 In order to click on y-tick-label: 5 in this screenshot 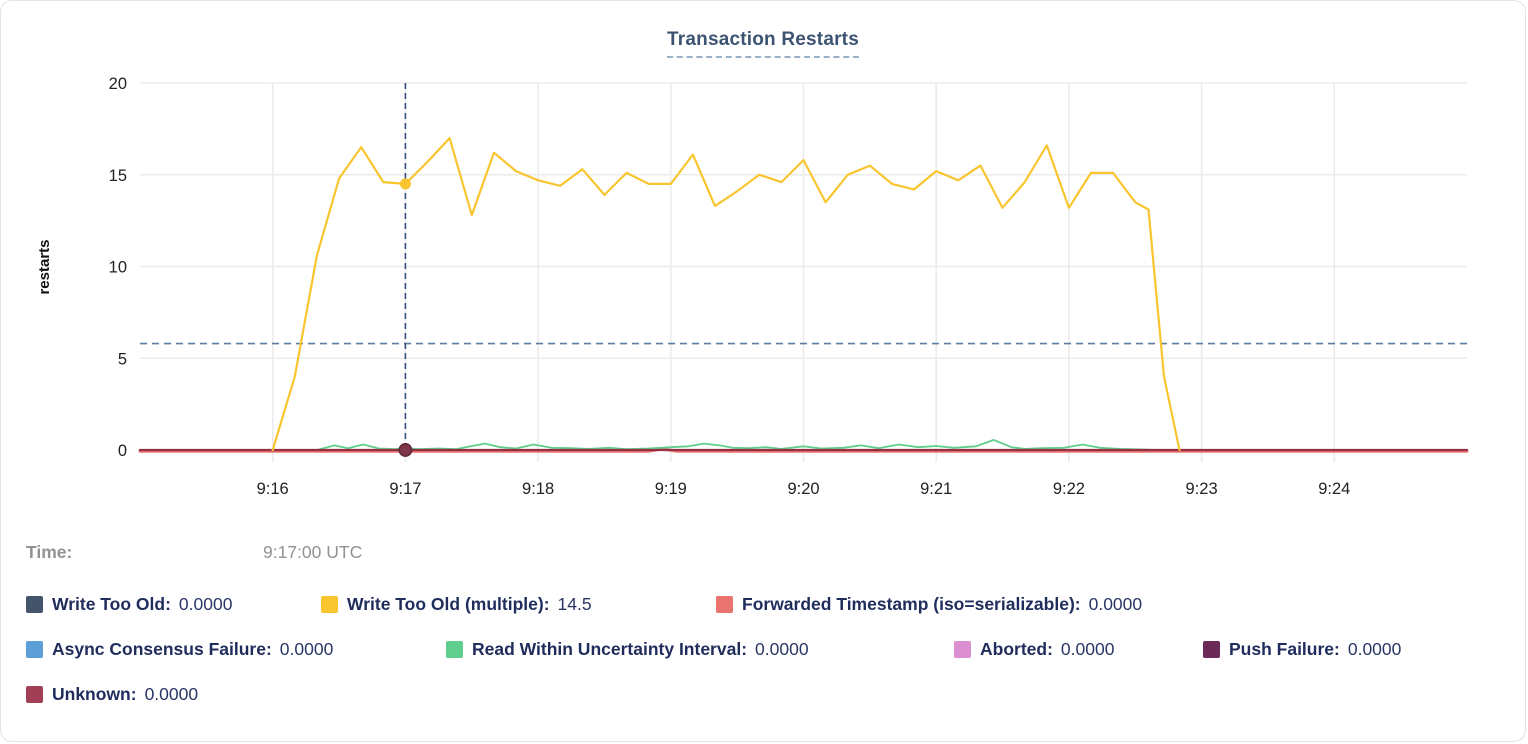, I will do `click(122, 359)`.